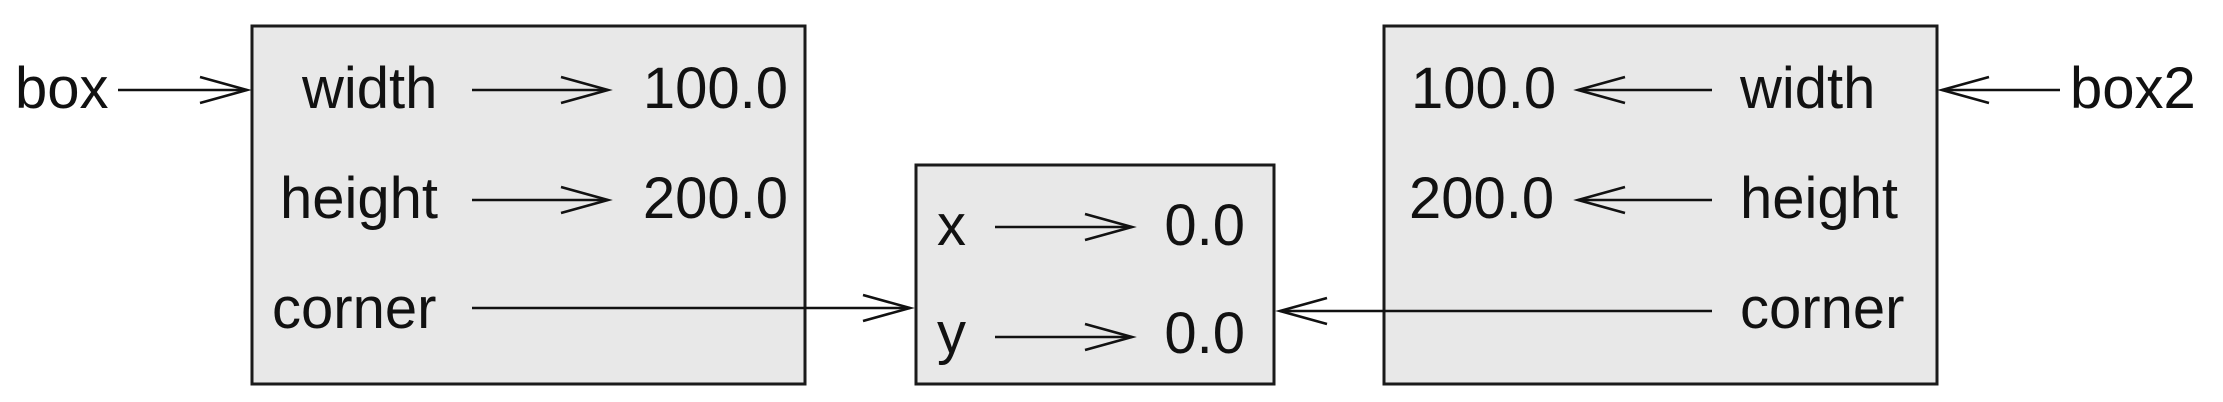  Describe the element at coordinates (1110, 337) in the screenshot. I see `point-y-arrowhead` at that location.